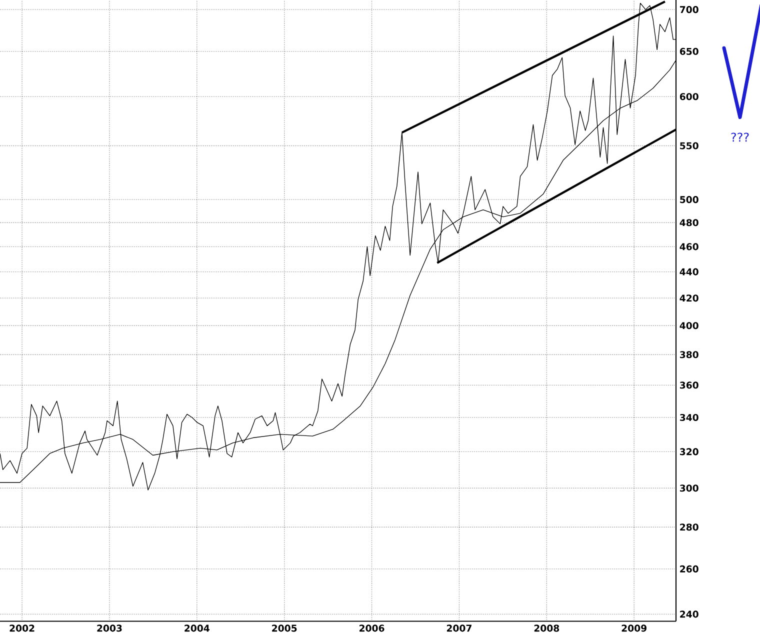 This screenshot has width=760, height=642. Describe the element at coordinates (689, 272) in the screenshot. I see `y-tick-label: 440` at that location.